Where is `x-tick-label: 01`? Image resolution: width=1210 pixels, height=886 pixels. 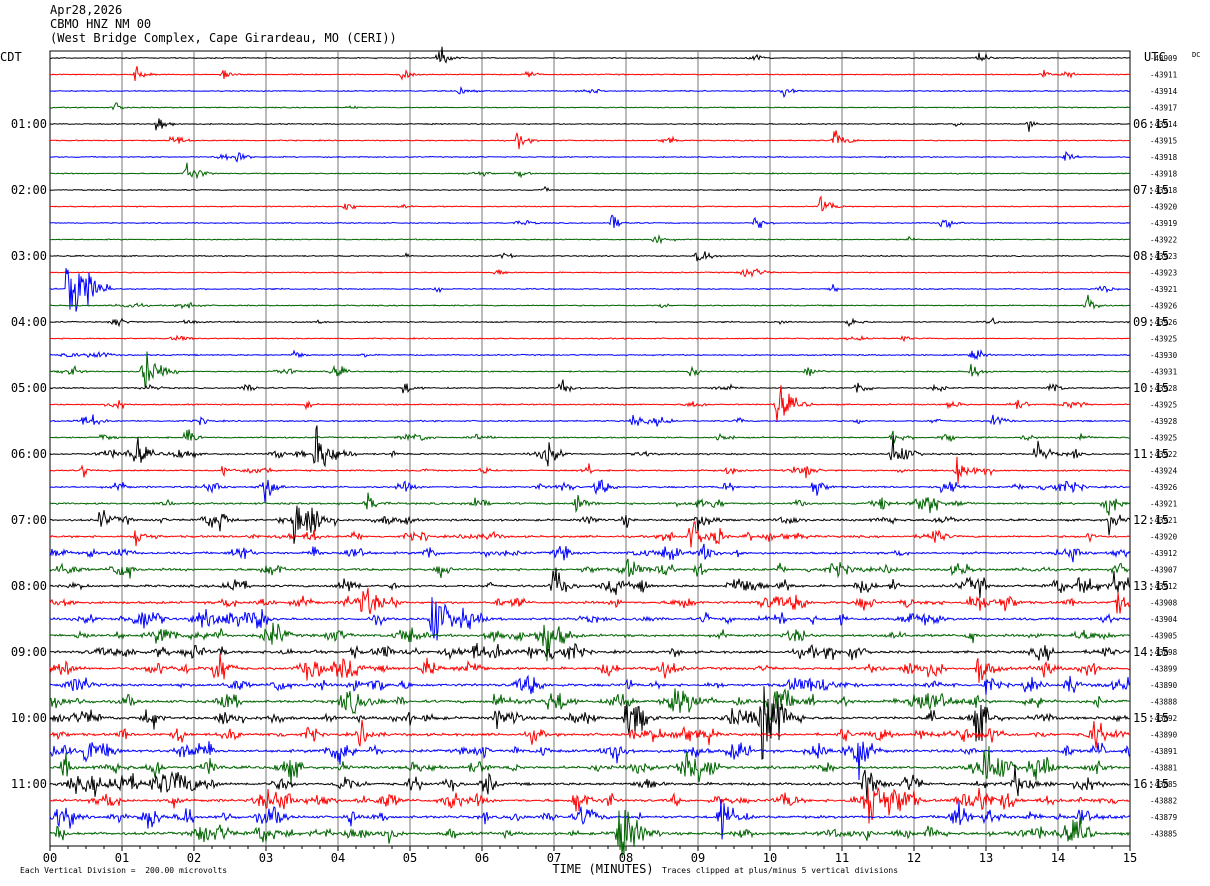
x-tick-label: 01 is located at coordinates (122, 858).